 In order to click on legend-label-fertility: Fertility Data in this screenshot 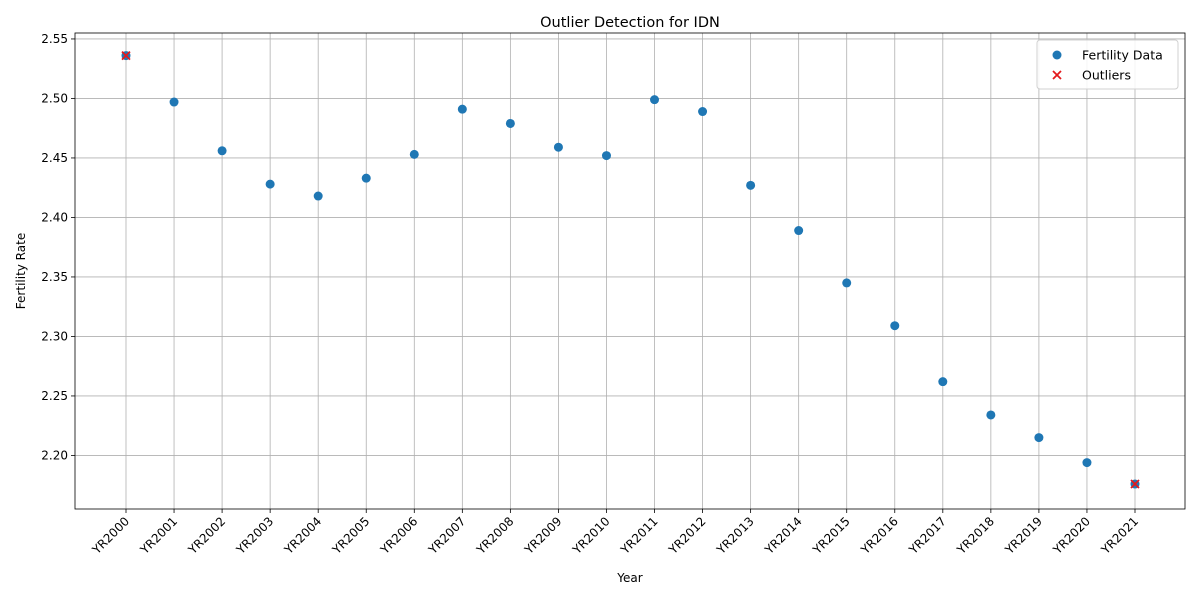, I will do `click(1122, 55)`.